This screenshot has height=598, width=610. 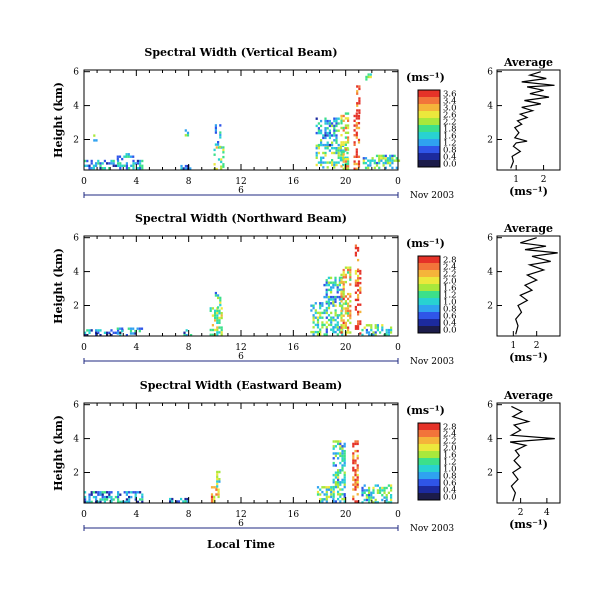 I want to click on x-tick-label: 0, so click(x=84, y=515).